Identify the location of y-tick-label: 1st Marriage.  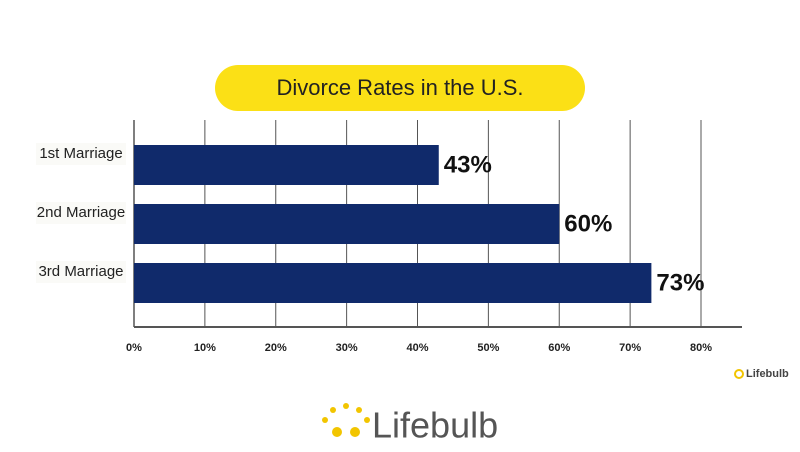
(81, 154).